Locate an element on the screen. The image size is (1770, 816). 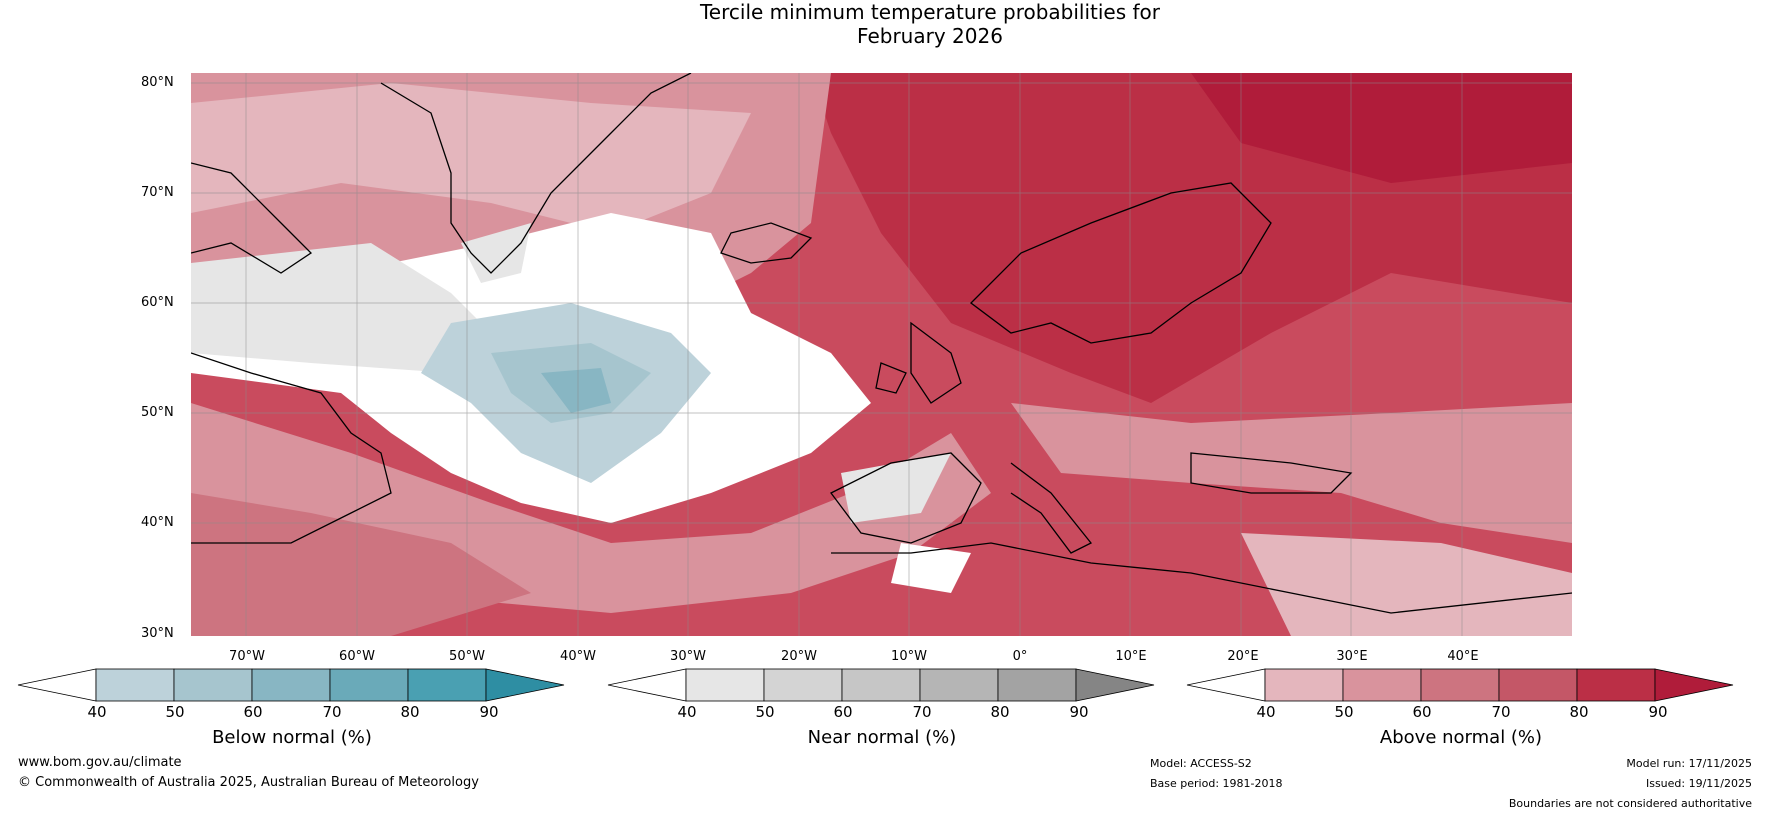
near-normal-colorbar is located at coordinates (881, 685).